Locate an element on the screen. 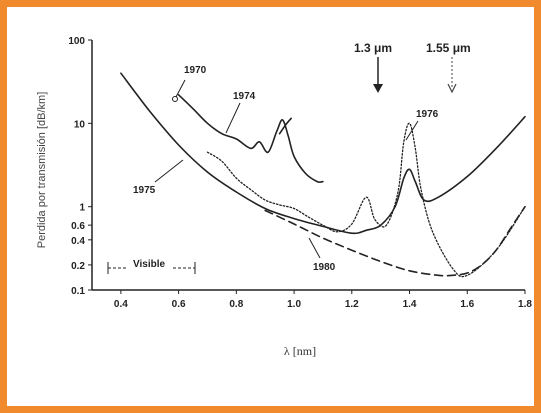 The image size is (541, 413). y-tick-label: 0.4 is located at coordinates (78, 241).